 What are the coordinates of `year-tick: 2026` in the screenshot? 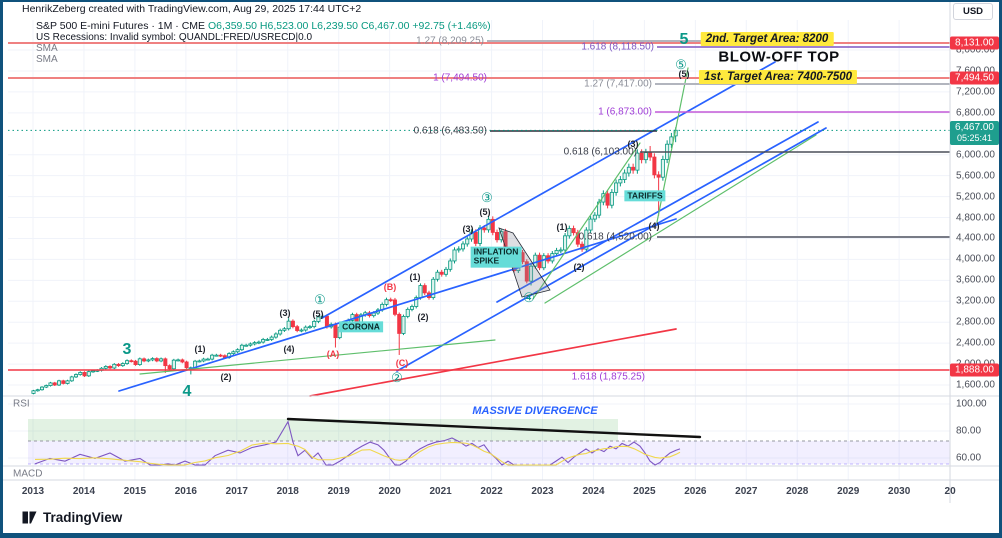 It's located at (695, 491).